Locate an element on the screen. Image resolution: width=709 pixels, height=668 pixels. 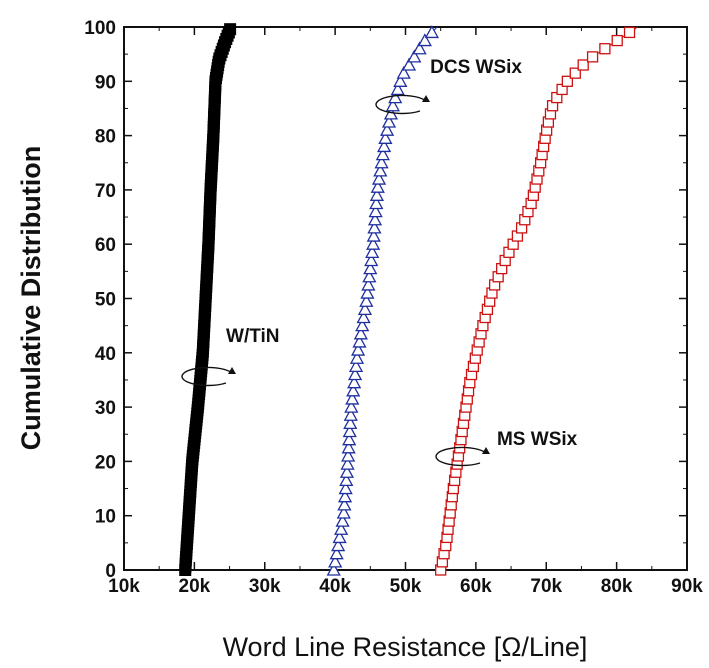
series-open-triangle is located at coordinates (382, 300).